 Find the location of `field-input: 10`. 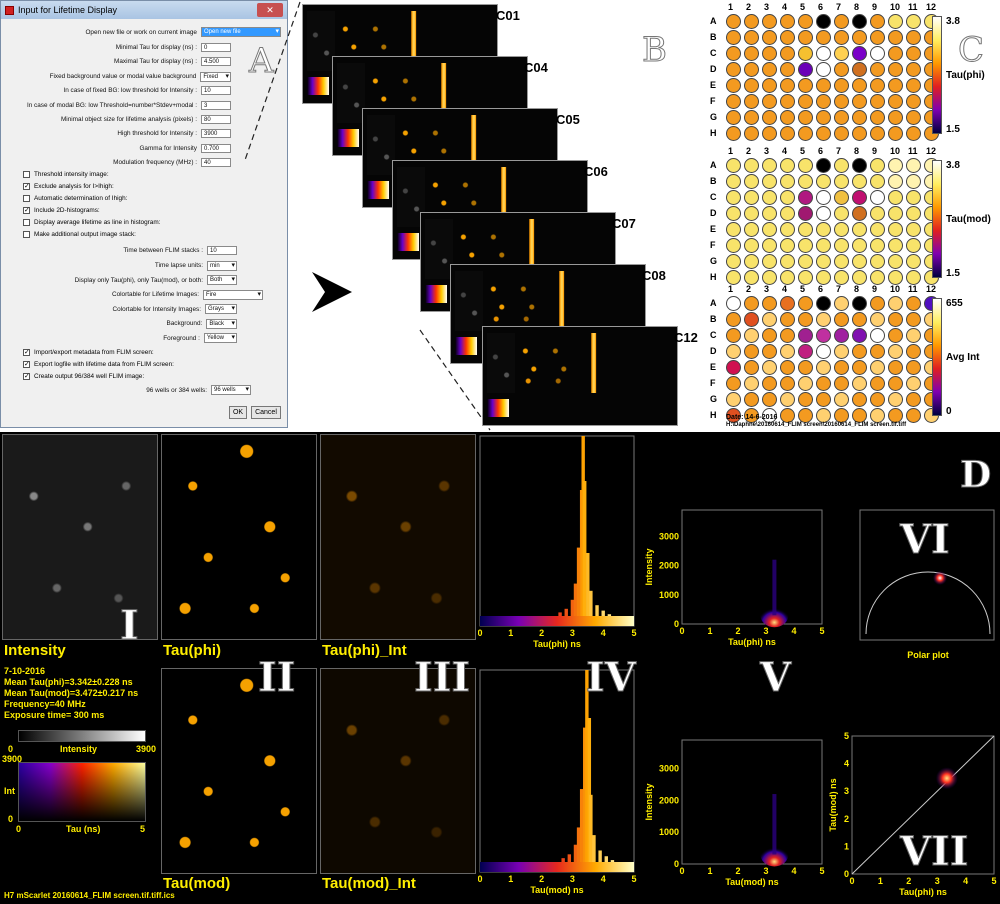

field-input: 10 is located at coordinates (216, 91).